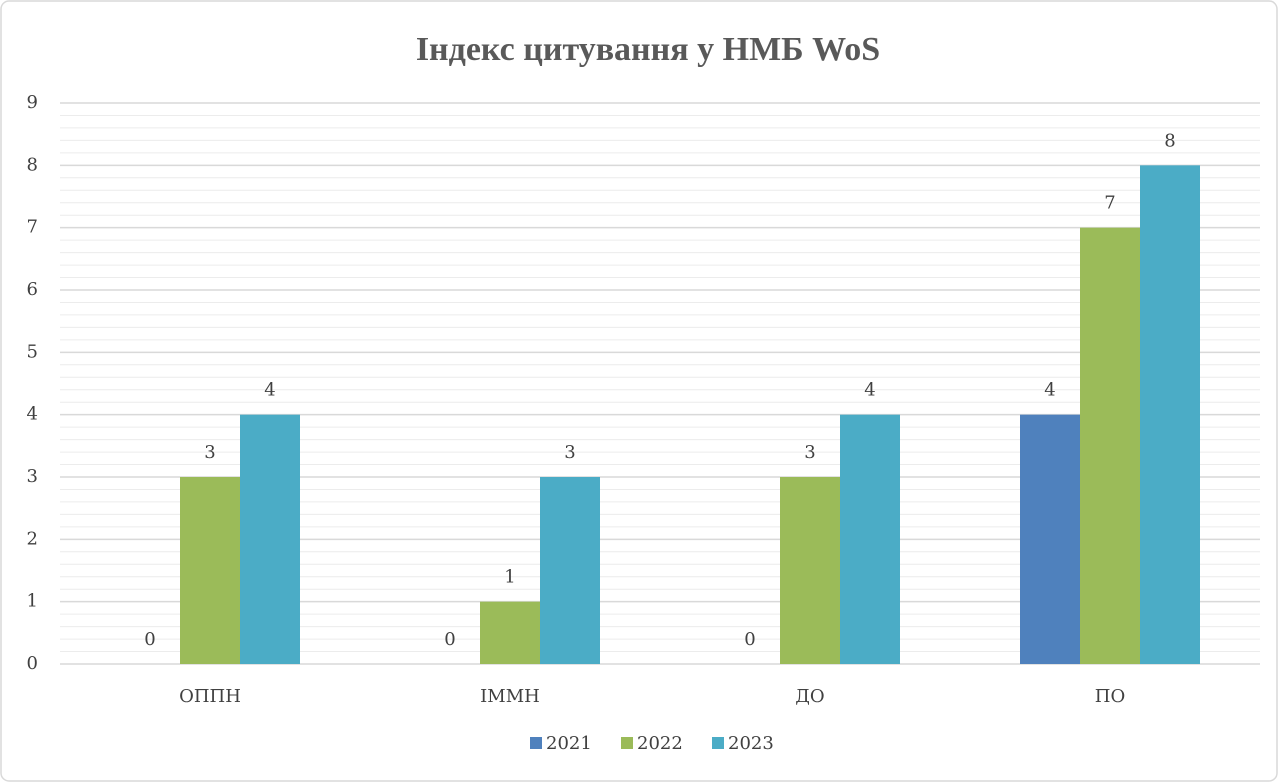  What do you see at coordinates (648, 49) in the screenshot?
I see `chart-title: Індекс цитування у НМБ WoS` at bounding box center [648, 49].